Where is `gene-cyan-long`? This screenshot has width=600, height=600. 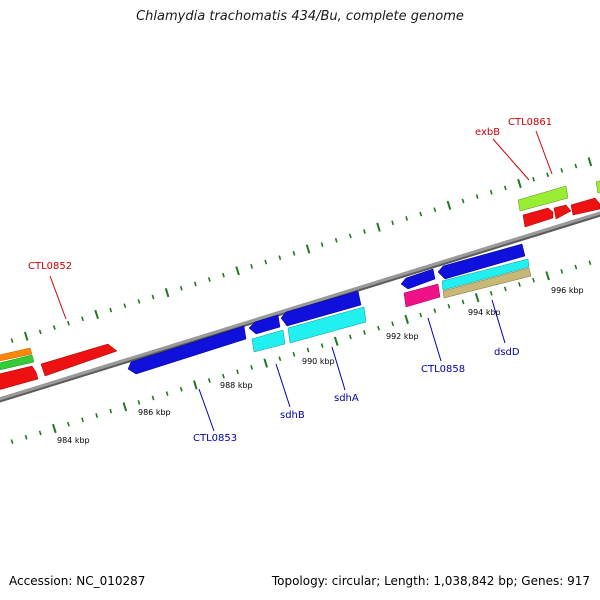
gene-cyan-long is located at coordinates (485, 274).